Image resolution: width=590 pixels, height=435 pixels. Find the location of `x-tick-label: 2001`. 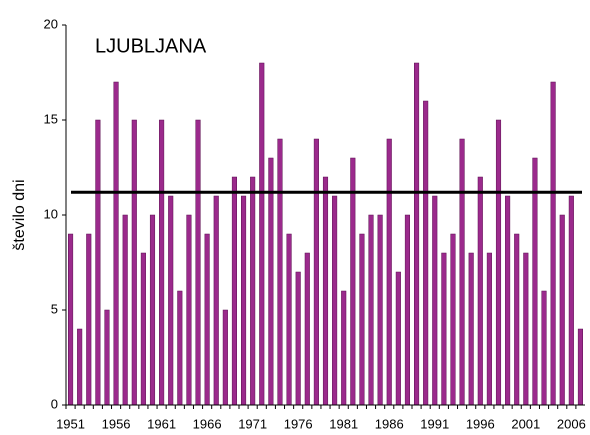

x-tick-label: 2001 is located at coordinates (525, 423).